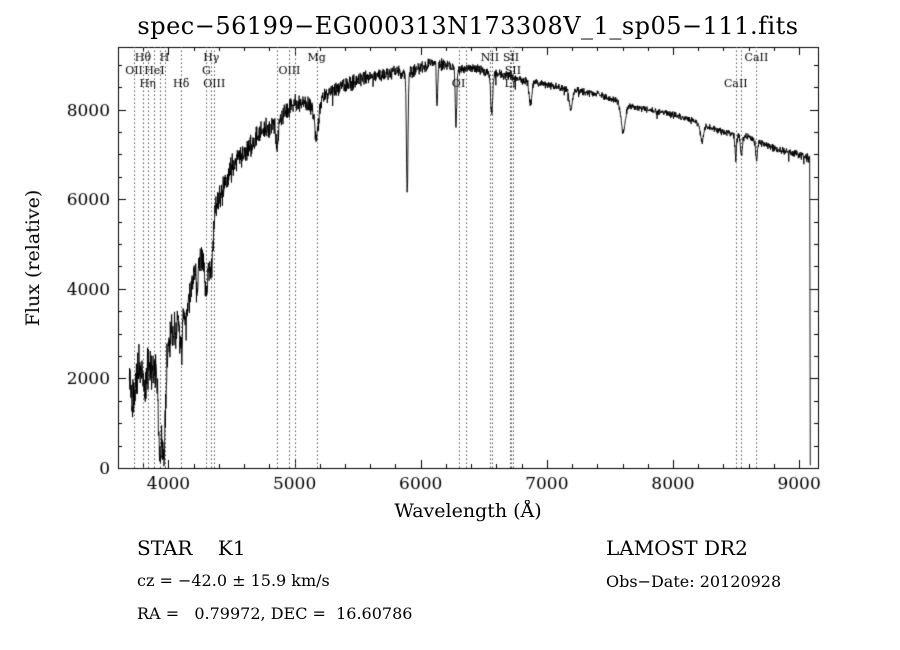  What do you see at coordinates (468, 511) in the screenshot?
I see `x-axis-label: Wavelength (Å)` at bounding box center [468, 511].